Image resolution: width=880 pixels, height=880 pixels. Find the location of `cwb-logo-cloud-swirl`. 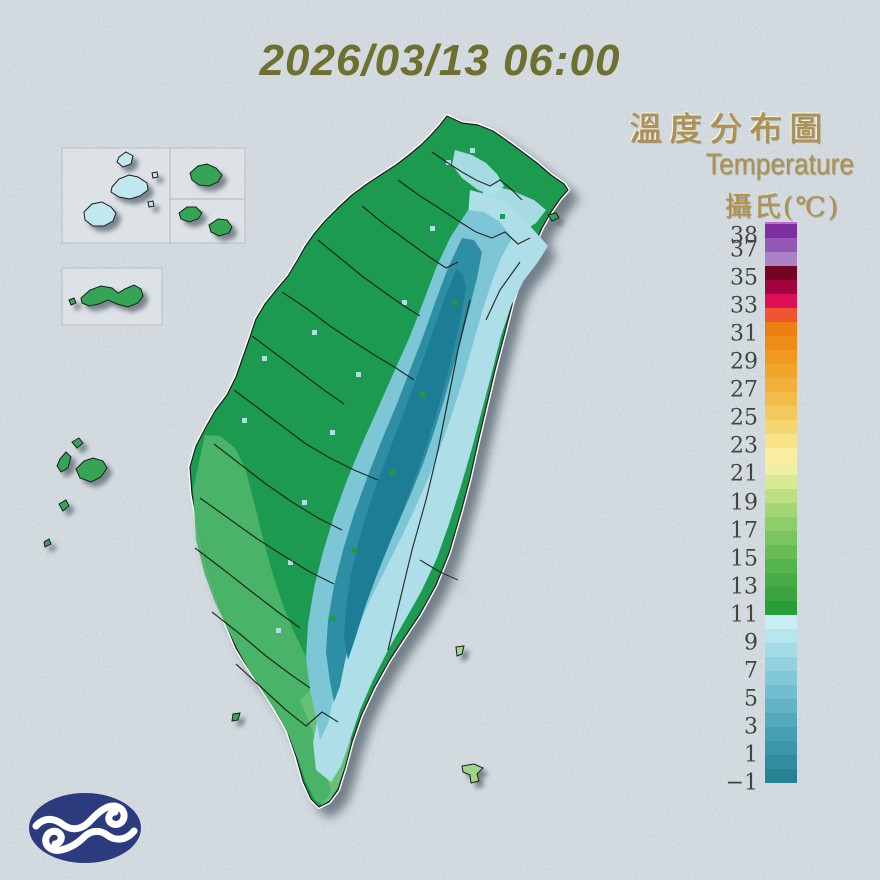

cwb-logo-cloud-swirl is located at coordinates (85, 828).